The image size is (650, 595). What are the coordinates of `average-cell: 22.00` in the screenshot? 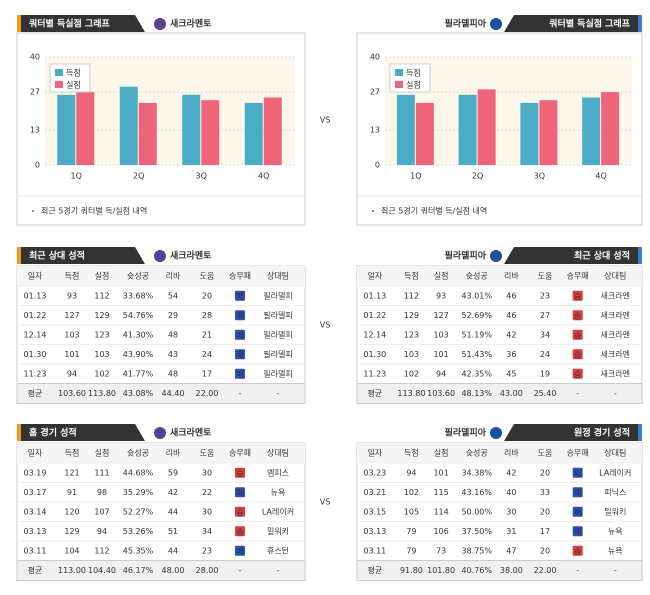 It's located at (545, 570).